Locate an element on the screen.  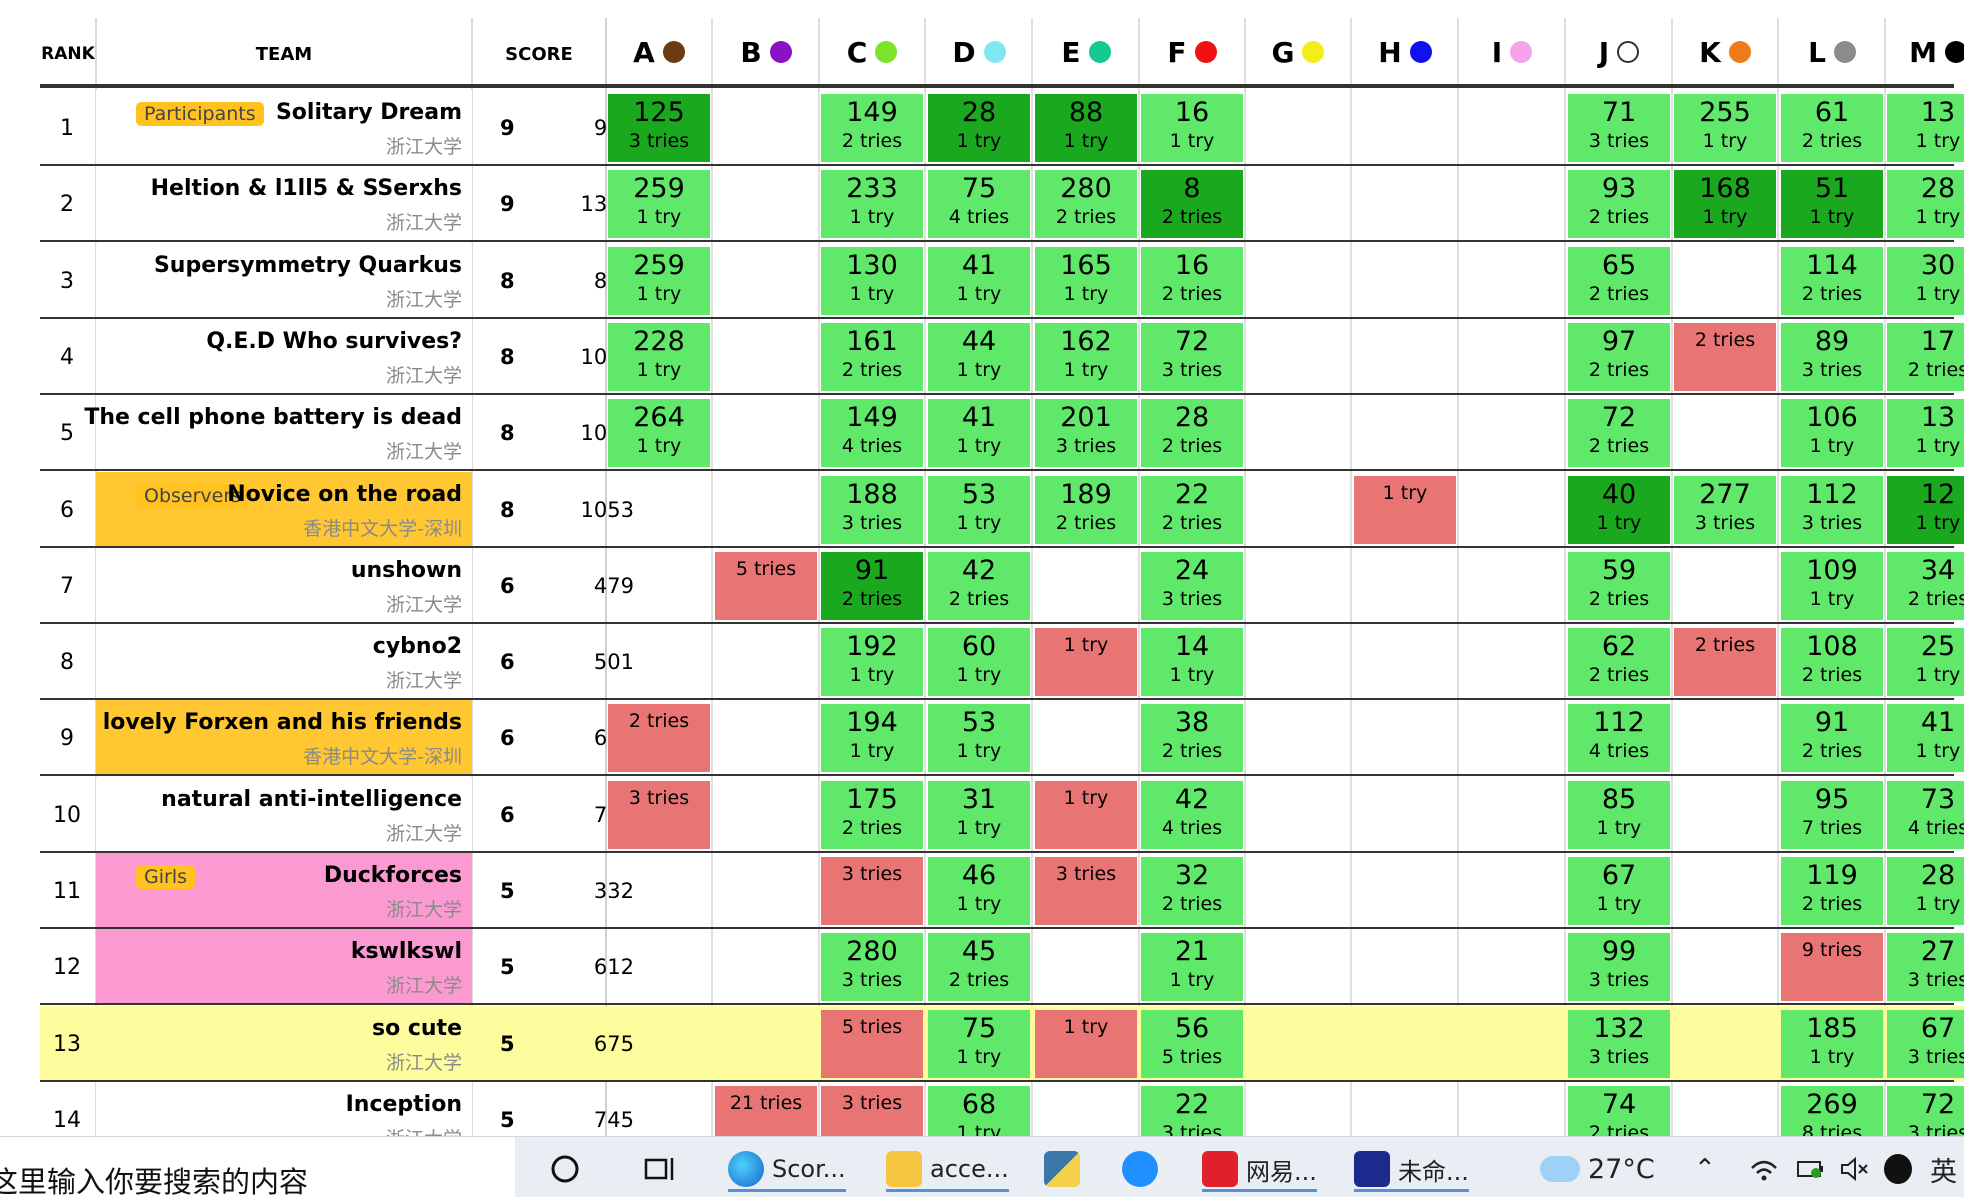
problem-cell-l: 108 2 tries is located at coordinates (1832, 662).